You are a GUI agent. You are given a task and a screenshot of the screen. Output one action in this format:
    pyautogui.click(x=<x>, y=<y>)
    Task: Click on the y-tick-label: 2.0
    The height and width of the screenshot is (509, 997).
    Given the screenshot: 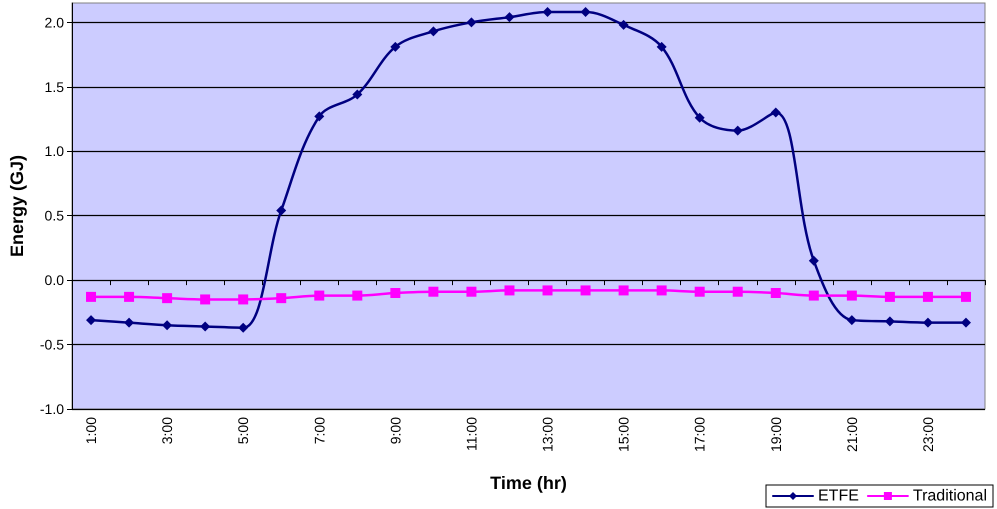 What is the action you would take?
    pyautogui.click(x=54, y=22)
    